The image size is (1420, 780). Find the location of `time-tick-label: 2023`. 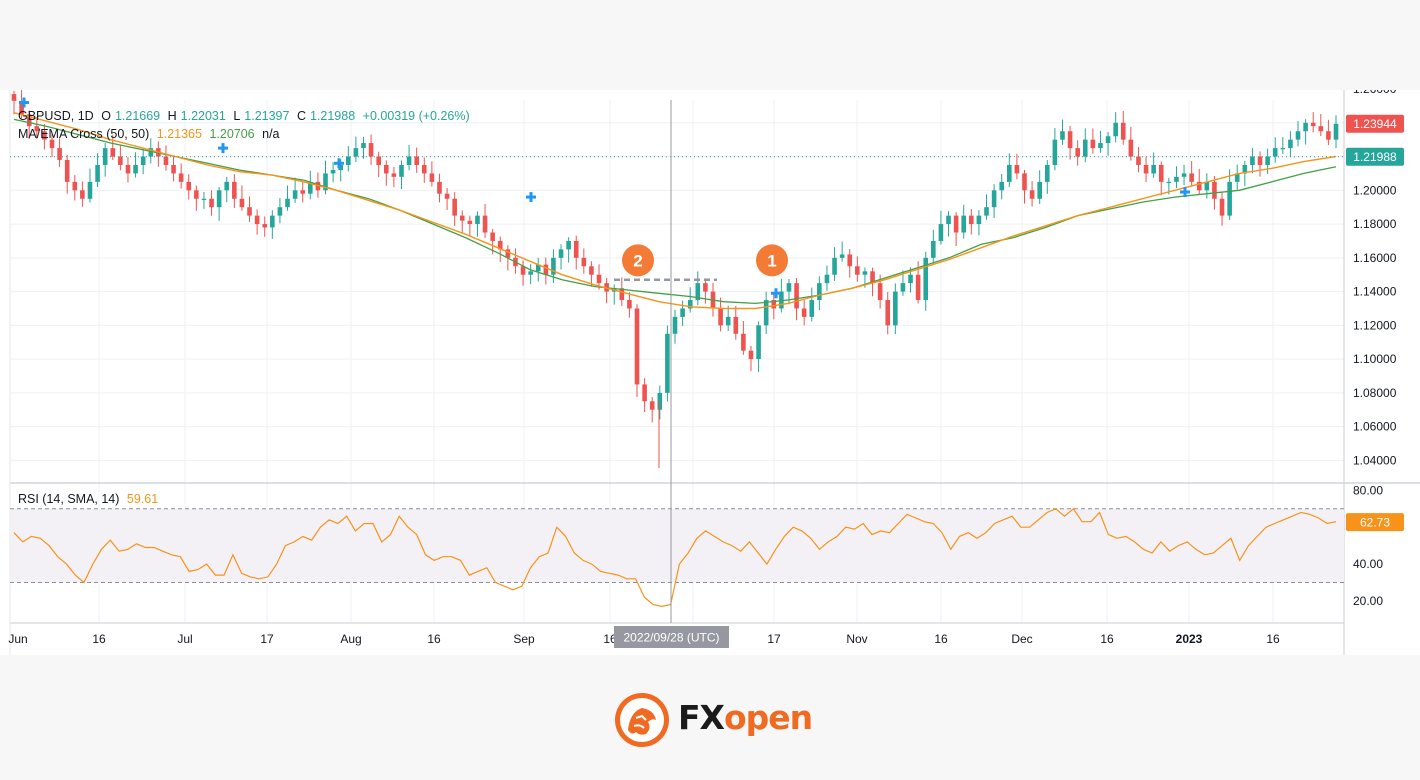

time-tick-label: 2023 is located at coordinates (1189, 639).